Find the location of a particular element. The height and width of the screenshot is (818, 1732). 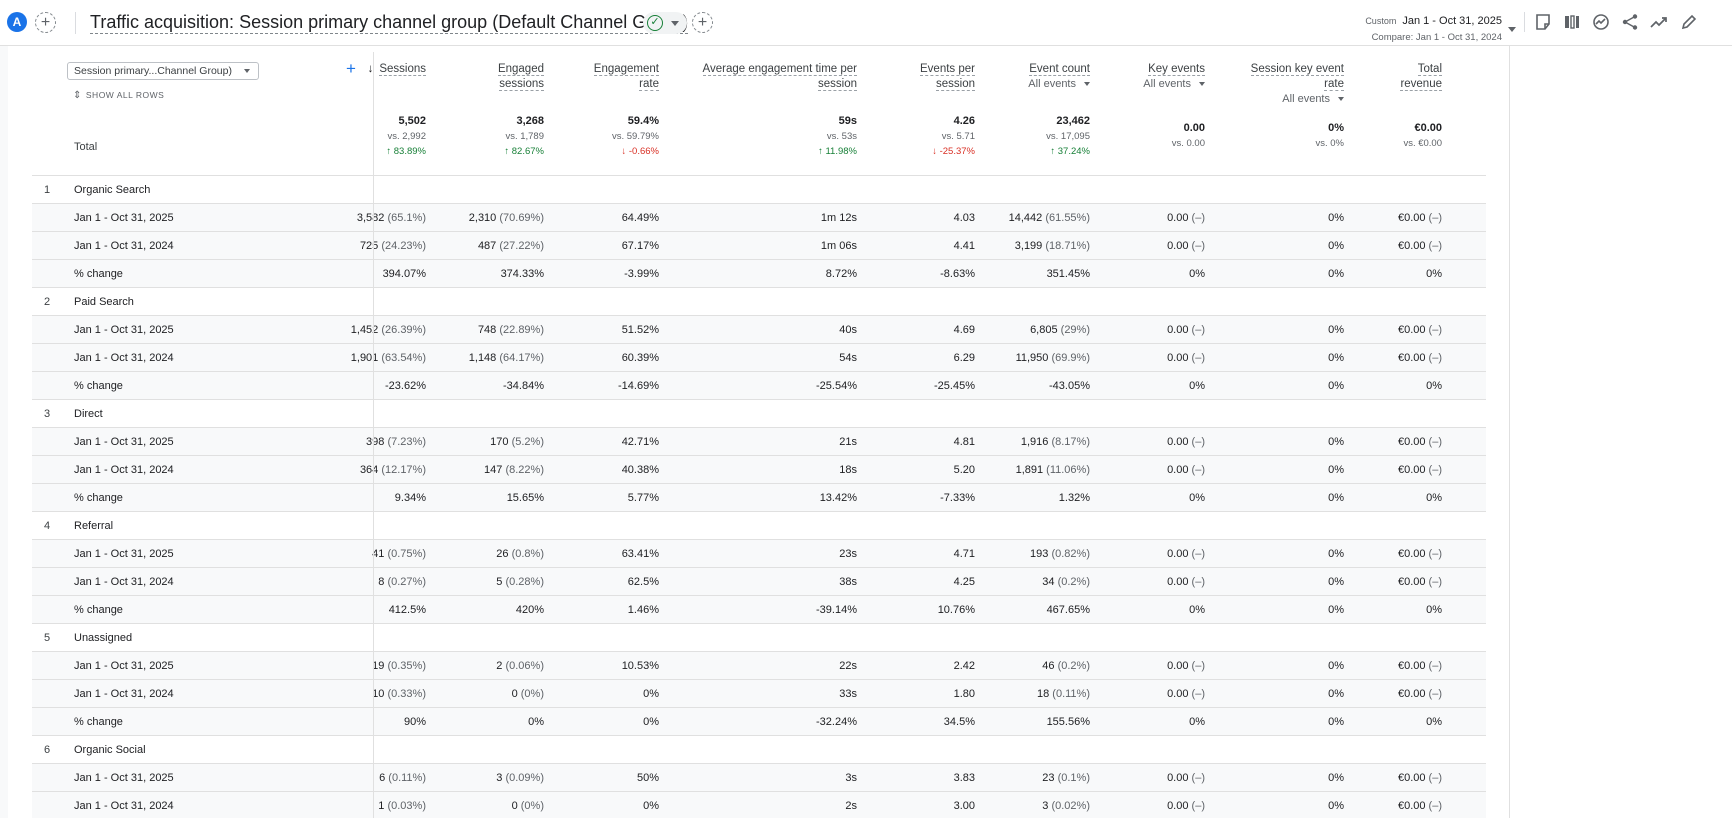

customize-report-icon is located at coordinates (1543, 22).